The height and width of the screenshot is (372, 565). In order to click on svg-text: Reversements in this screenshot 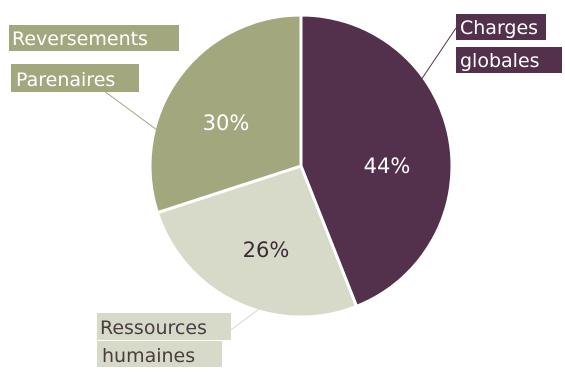, I will do `click(80, 39)`.